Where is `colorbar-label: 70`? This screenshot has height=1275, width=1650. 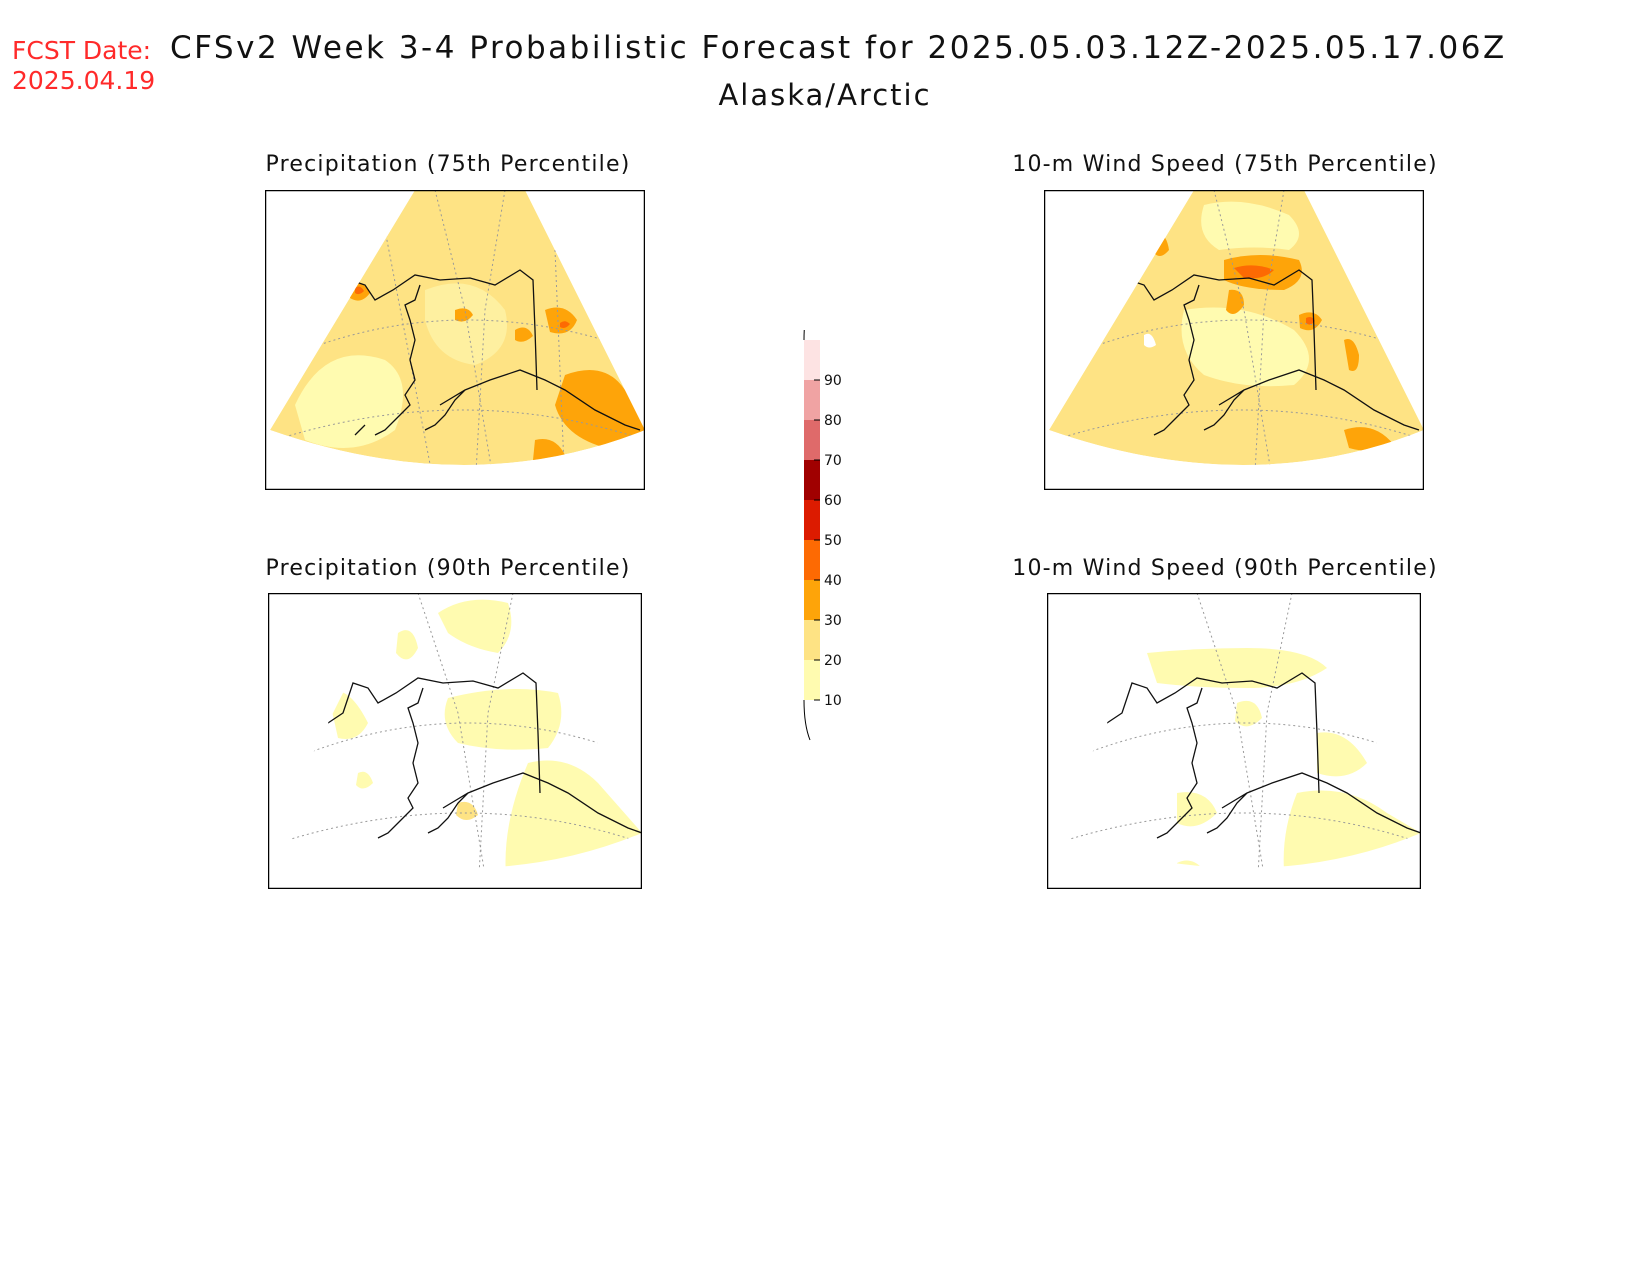 colorbar-label: 70 is located at coordinates (833, 461).